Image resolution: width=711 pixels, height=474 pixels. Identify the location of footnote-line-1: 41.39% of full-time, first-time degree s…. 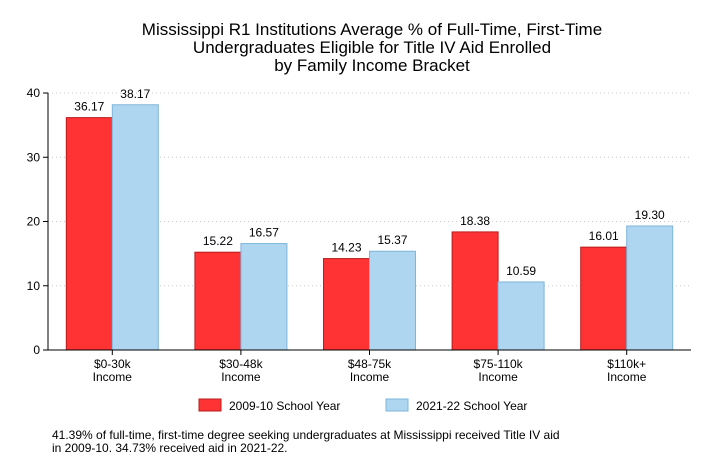
(306, 435).